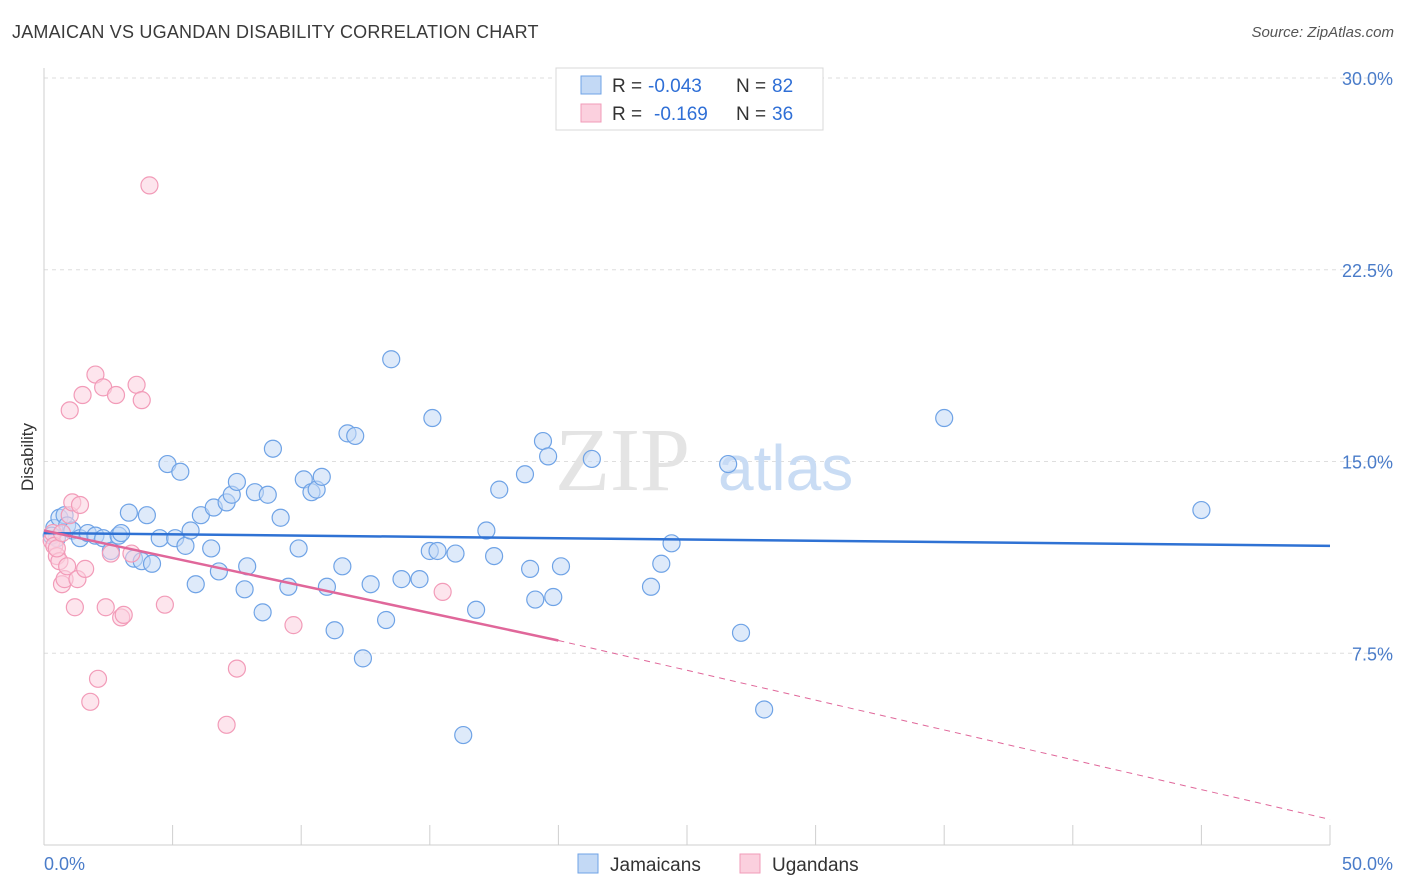  What do you see at coordinates (675, 86) in the screenshot?
I see `legend-r-value-1: -0.043` at bounding box center [675, 86].